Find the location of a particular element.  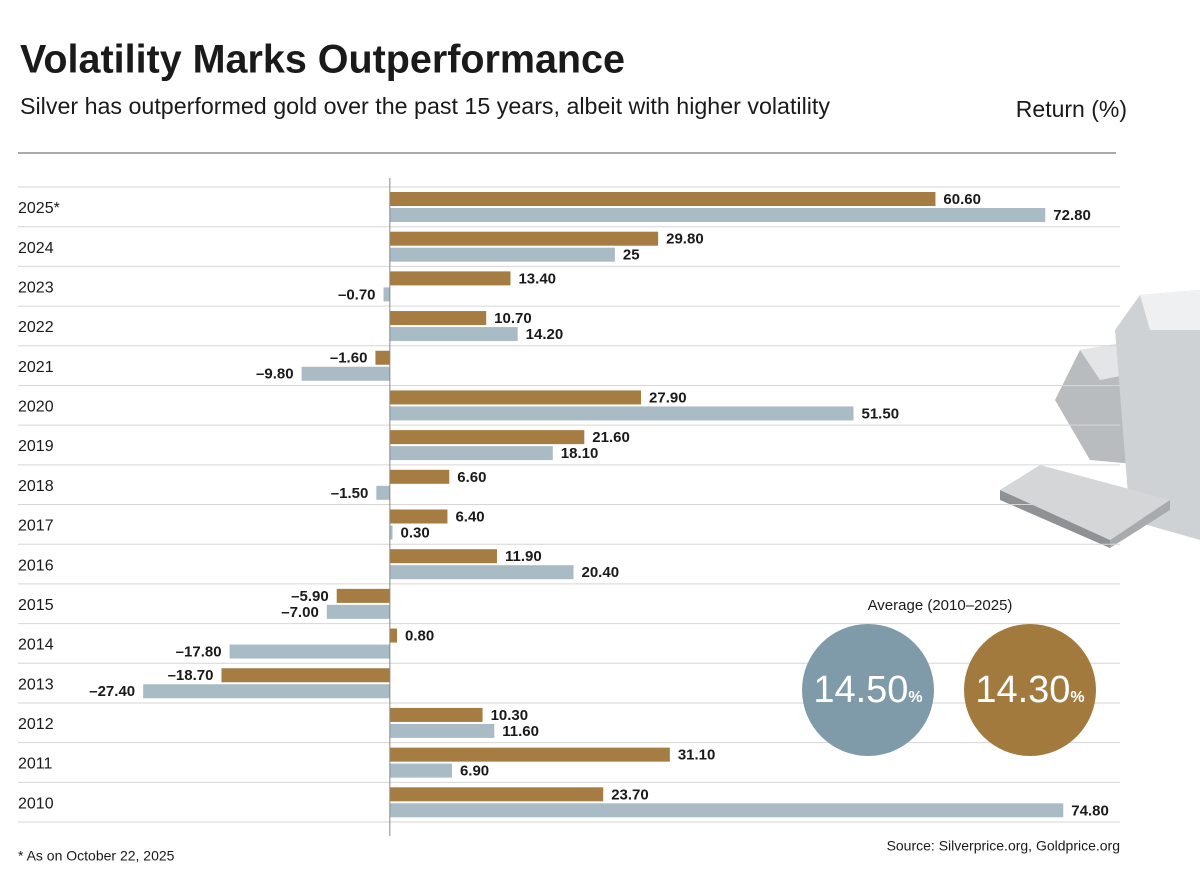

category-label: 2025* is located at coordinates (39, 208).